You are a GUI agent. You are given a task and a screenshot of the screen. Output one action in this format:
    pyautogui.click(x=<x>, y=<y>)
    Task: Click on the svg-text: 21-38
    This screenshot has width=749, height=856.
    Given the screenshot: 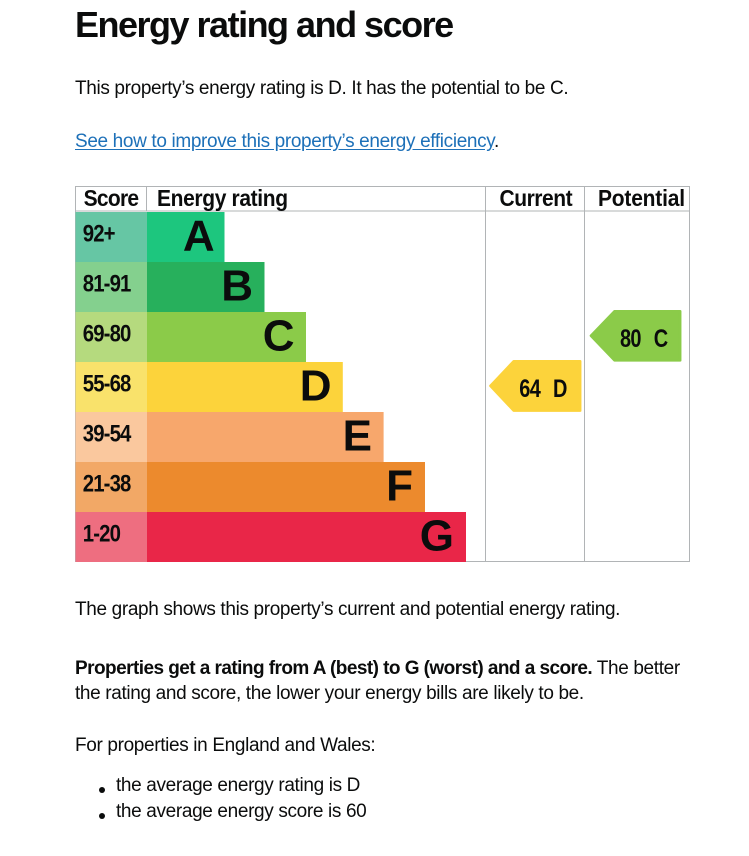 What is the action you would take?
    pyautogui.click(x=107, y=483)
    